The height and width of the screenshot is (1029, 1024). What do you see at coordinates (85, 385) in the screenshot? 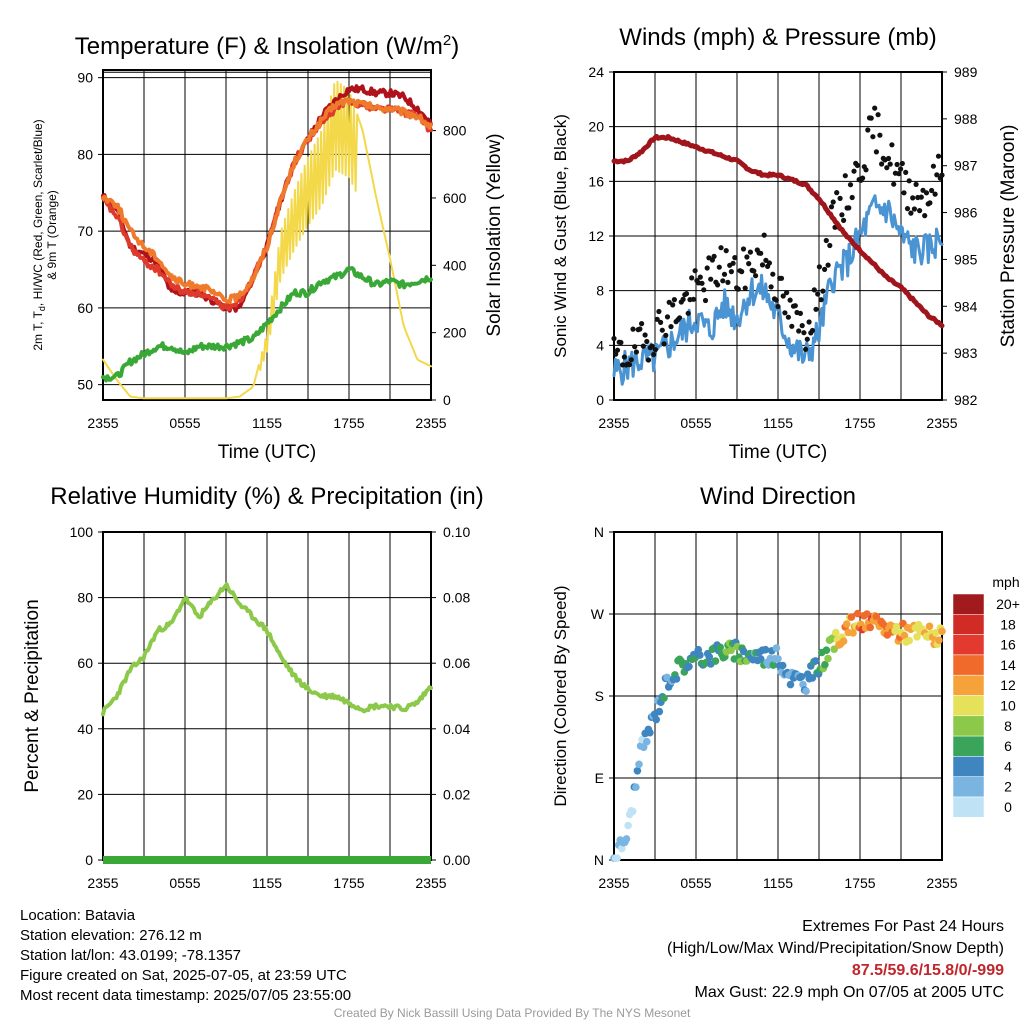
I see `y-tick-label: 50` at bounding box center [85, 385].